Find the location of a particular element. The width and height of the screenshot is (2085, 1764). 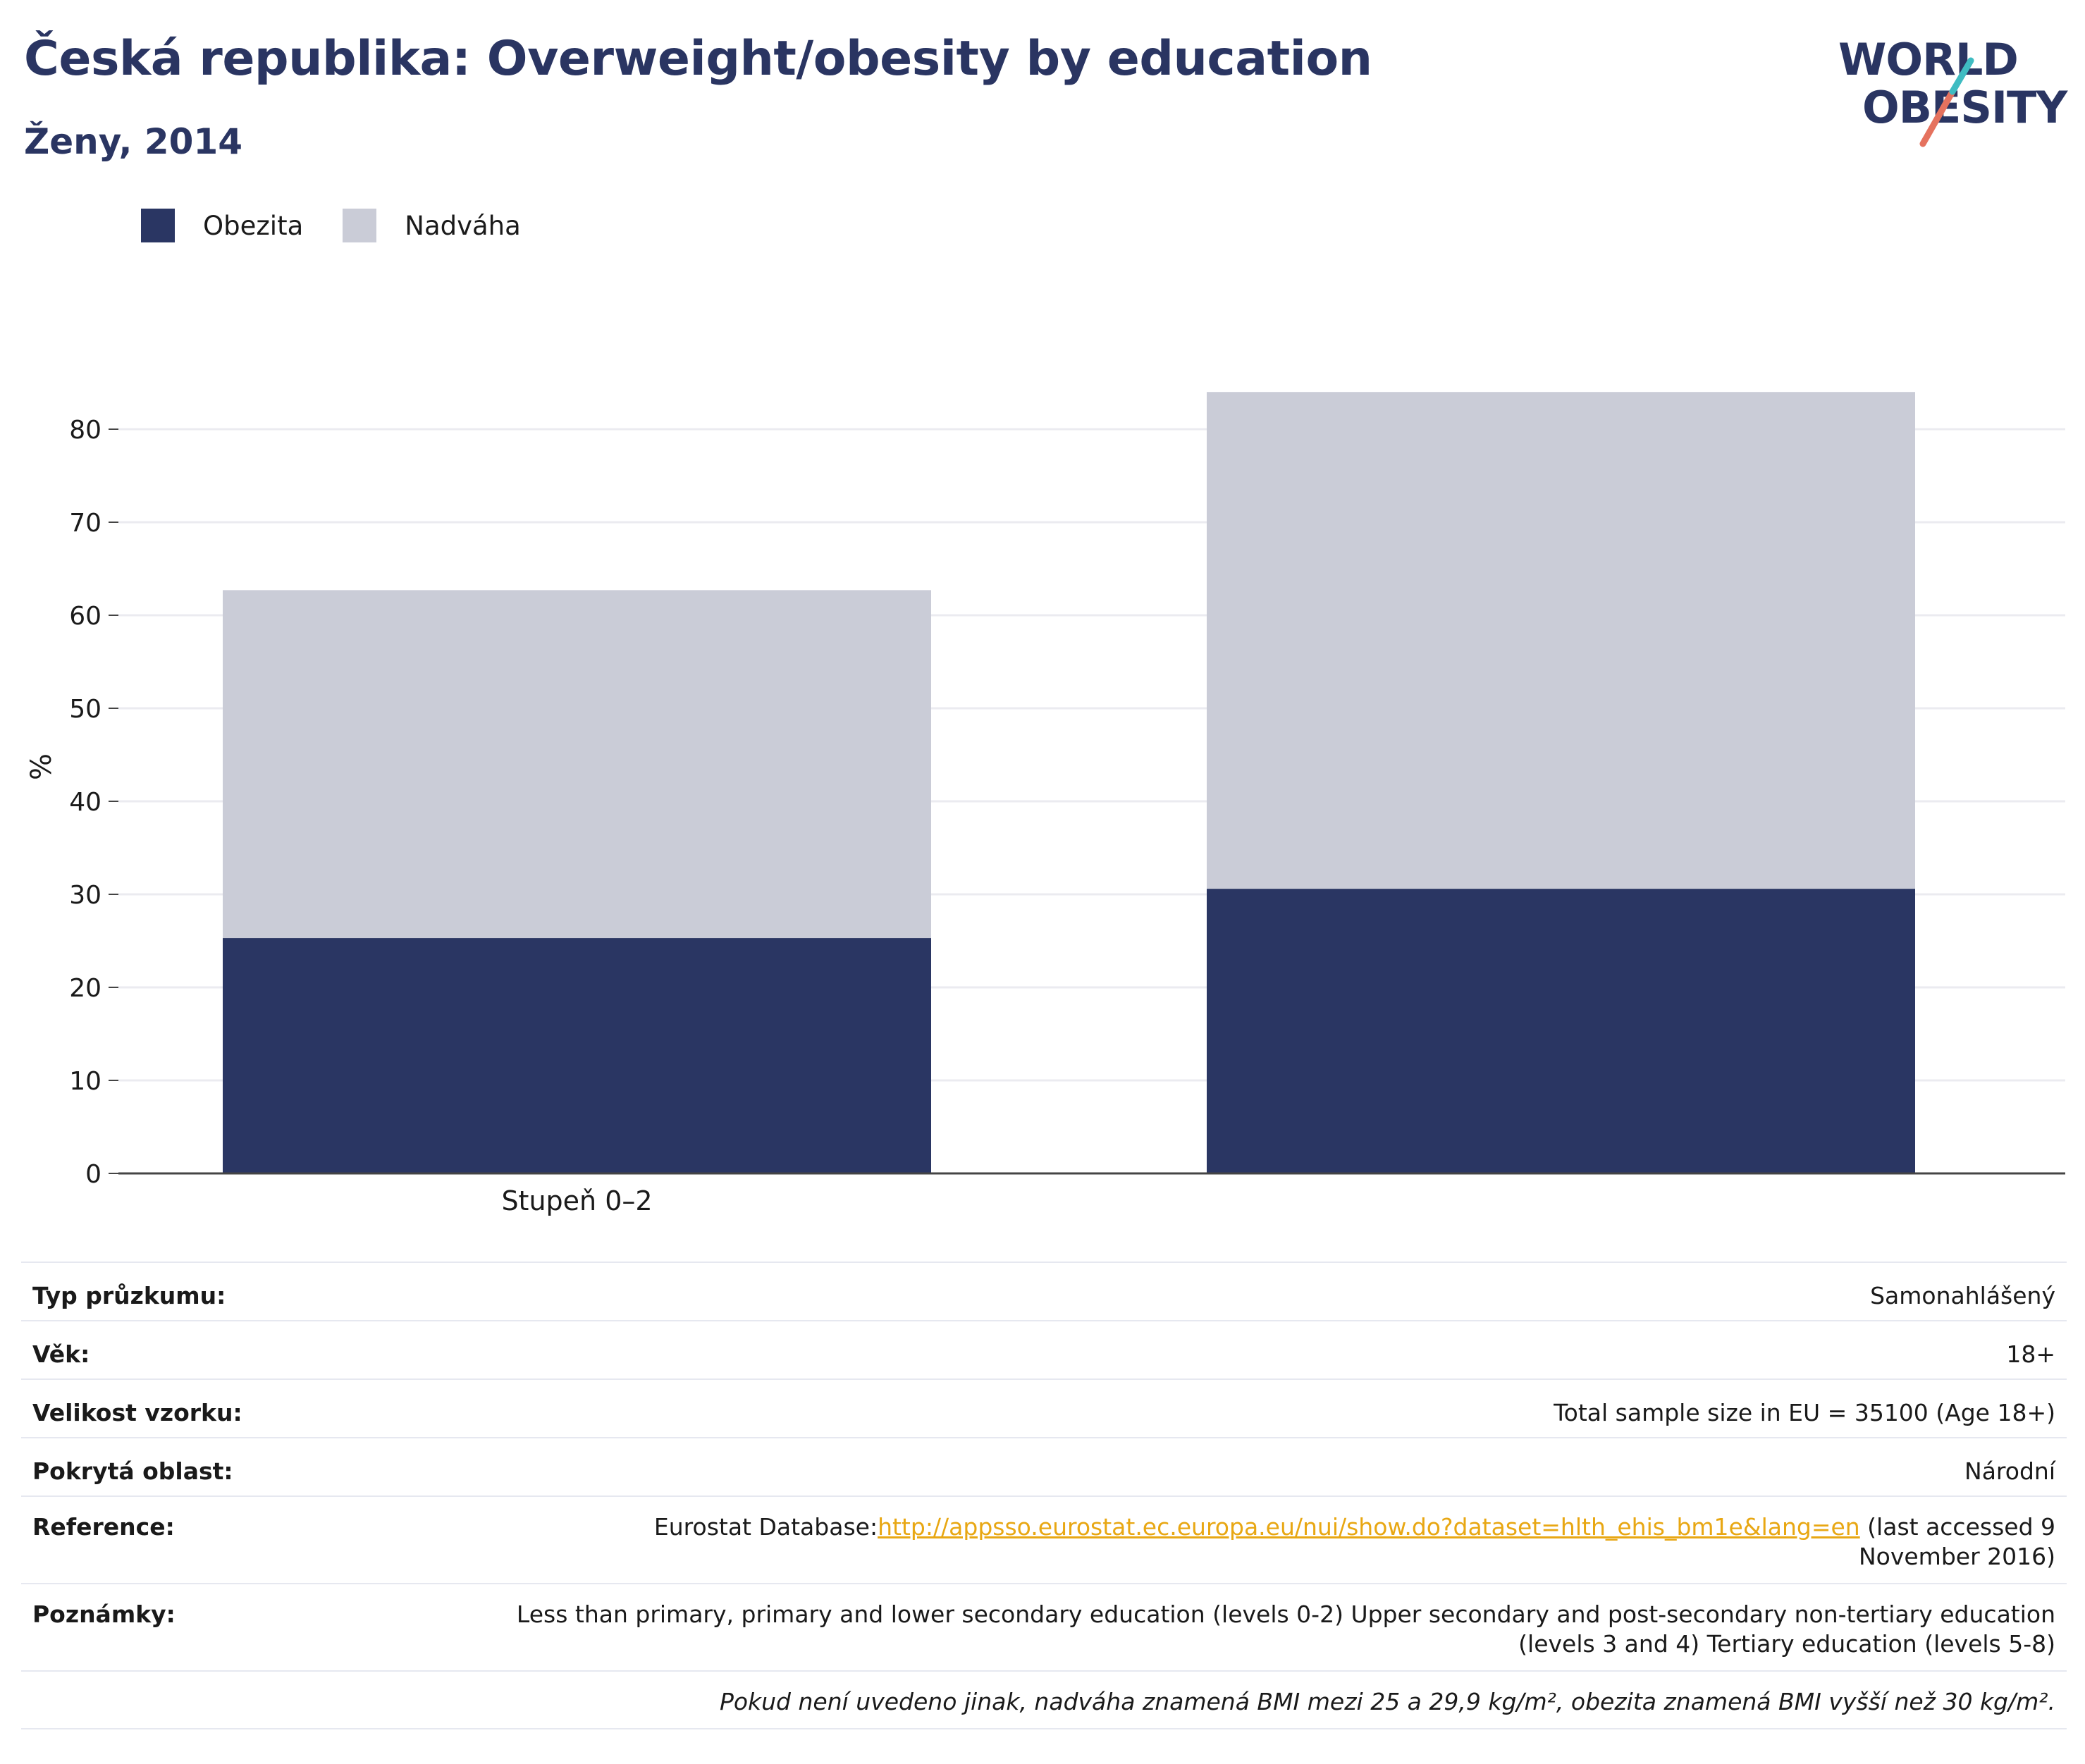

sample-size-label: Velikost vzorku: is located at coordinates (137, 1412).